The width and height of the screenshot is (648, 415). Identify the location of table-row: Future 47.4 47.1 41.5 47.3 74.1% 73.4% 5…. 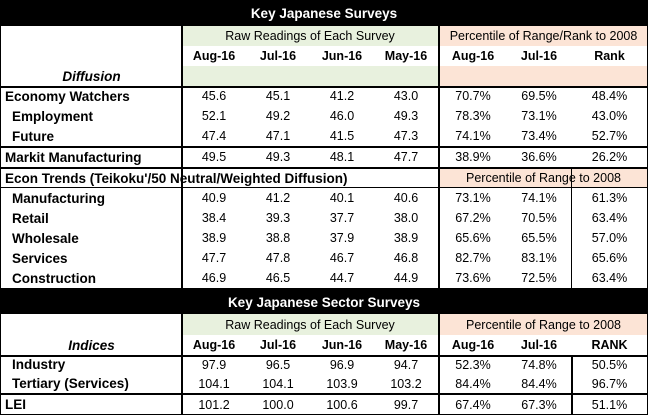
(324, 136).